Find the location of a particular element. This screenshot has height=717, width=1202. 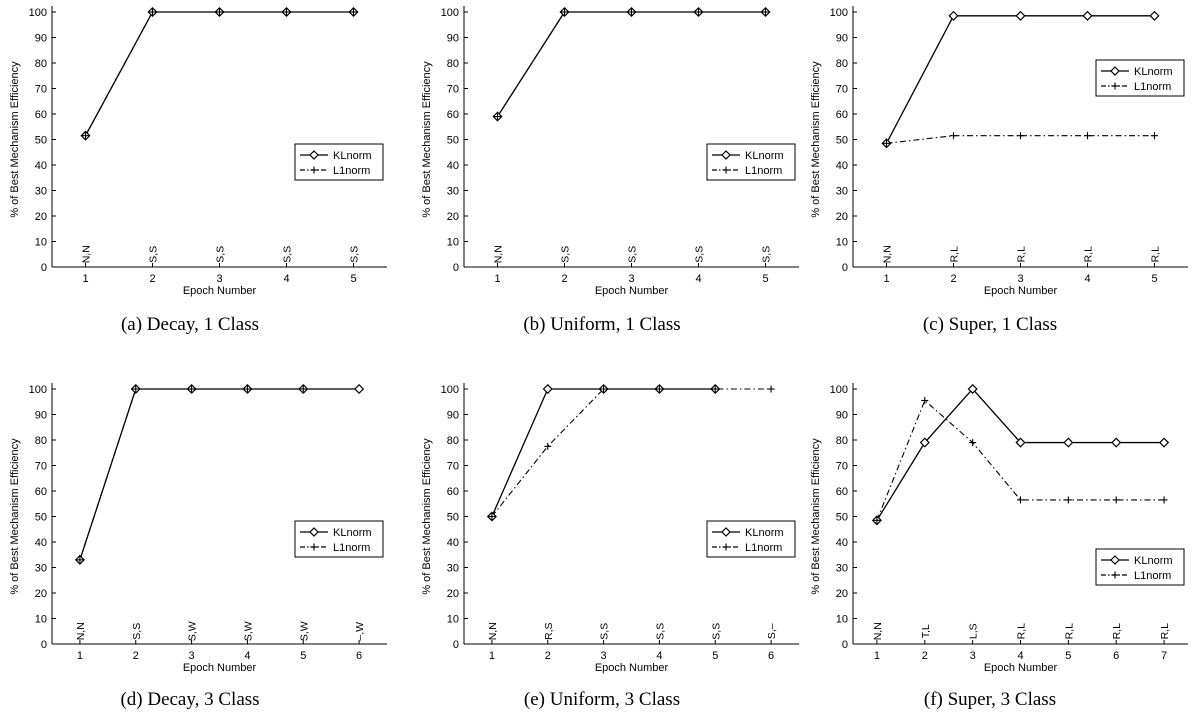

x-tick-label: 4 is located at coordinates (659, 656).